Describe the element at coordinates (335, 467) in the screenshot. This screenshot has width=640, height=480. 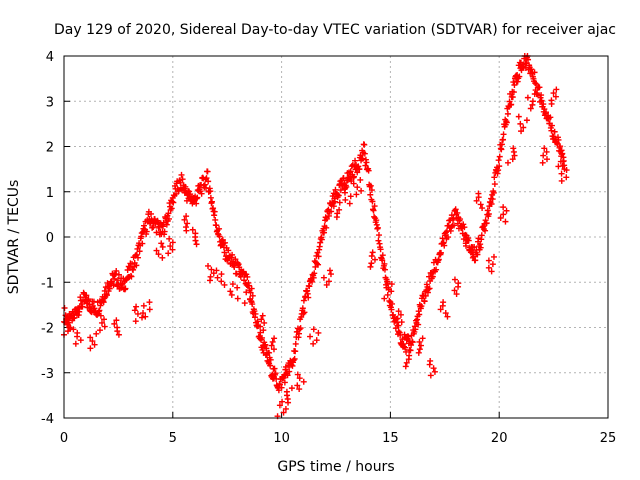
I see `x-axis-label: GPS time / hours` at that location.